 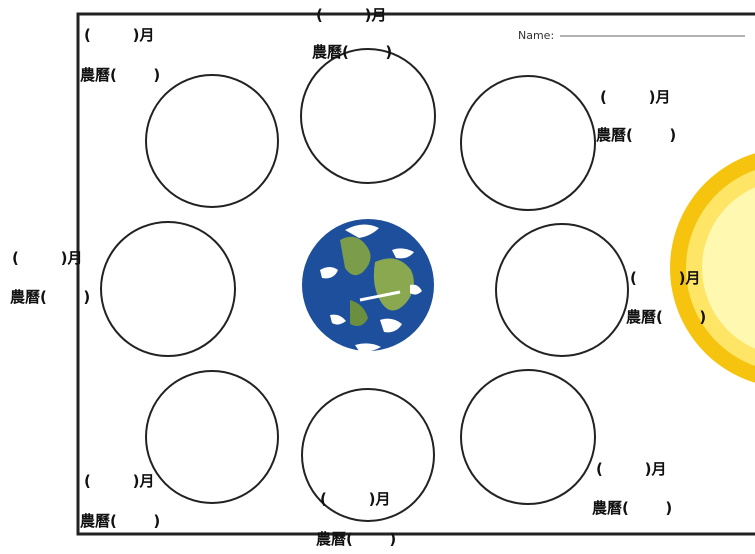 I want to click on month-label-4: ( )月, so click(x=47, y=258).